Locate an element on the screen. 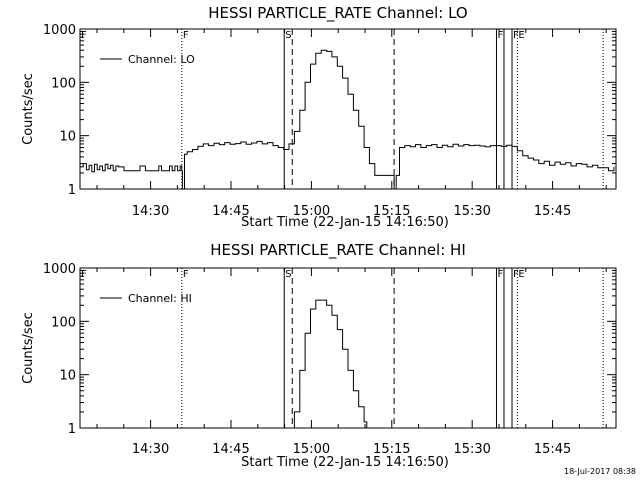  generation-timestamp: 18-Jul-2017 08:38 is located at coordinates (600, 471).